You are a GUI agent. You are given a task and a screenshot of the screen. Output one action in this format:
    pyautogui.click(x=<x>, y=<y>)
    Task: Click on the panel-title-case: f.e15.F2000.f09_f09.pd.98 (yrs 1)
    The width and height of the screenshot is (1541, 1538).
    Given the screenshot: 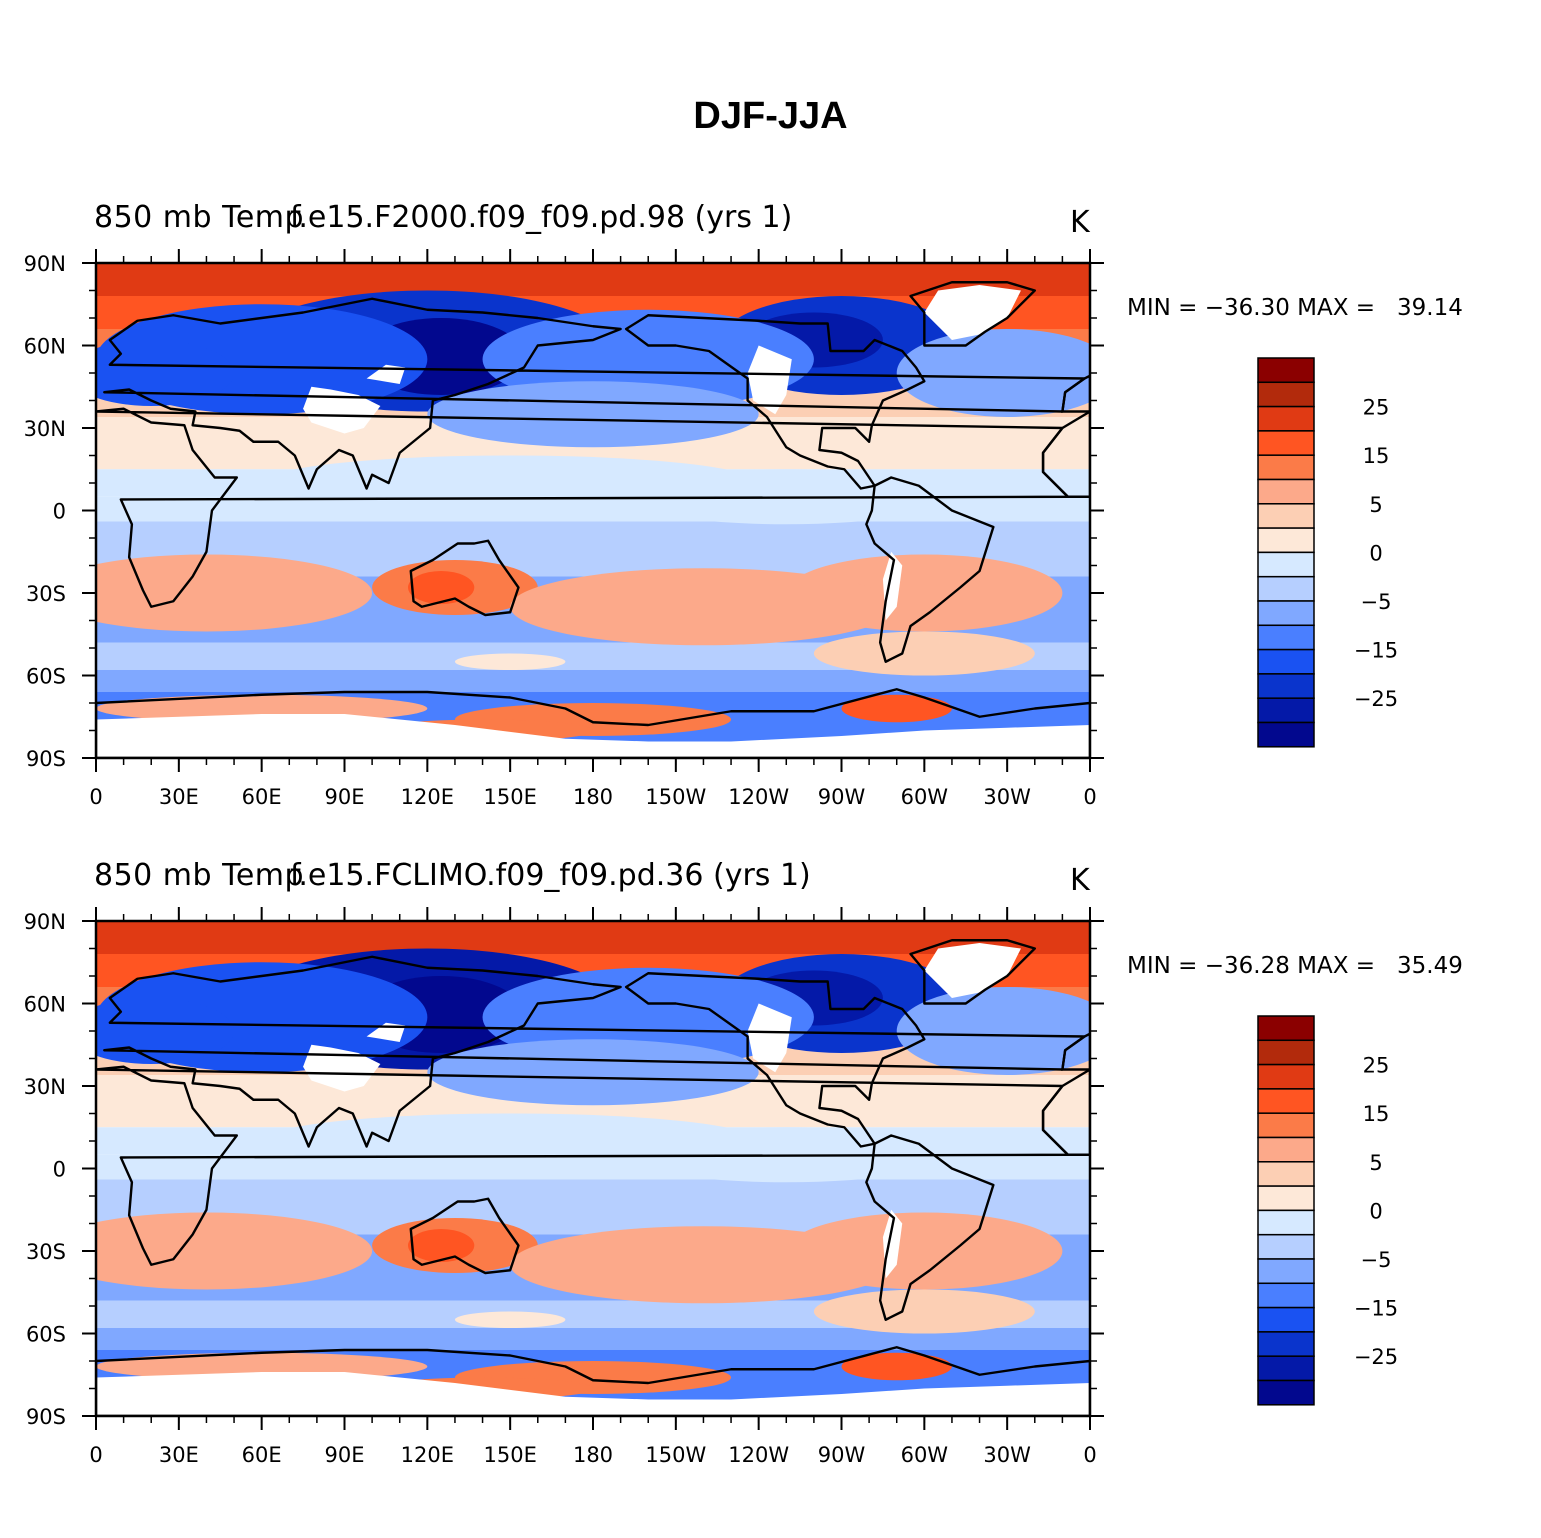 What is the action you would take?
    pyautogui.click(x=541, y=217)
    